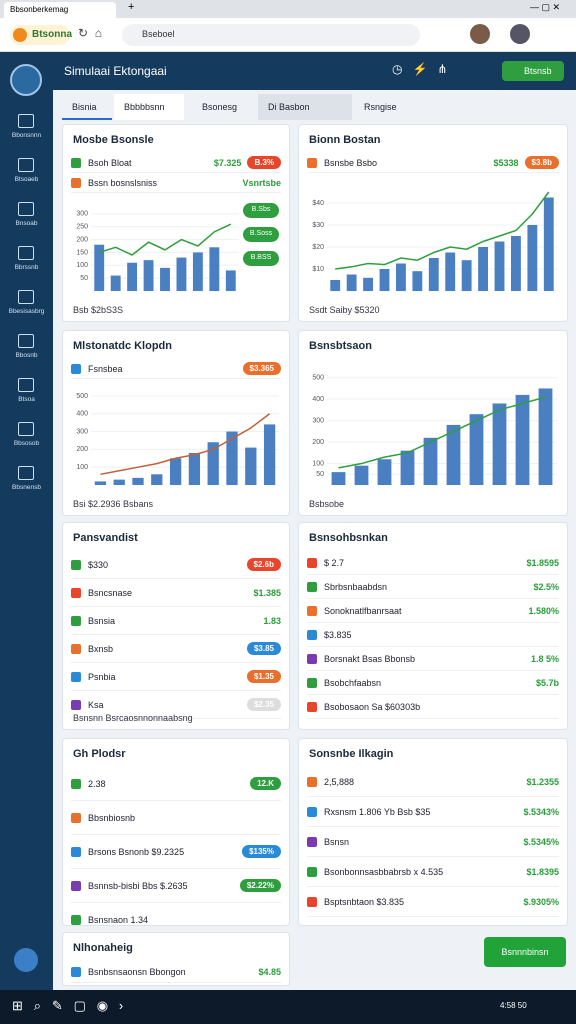 The height and width of the screenshot is (1024, 576). Describe the element at coordinates (433, 782) in the screenshot. I see `card-row: 2,5,888 $1.2355` at that location.